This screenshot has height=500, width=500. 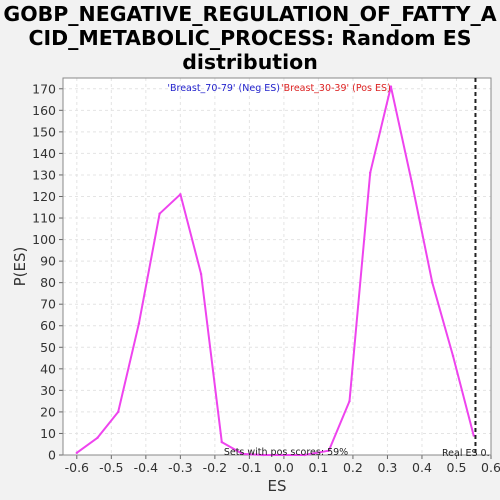 What do you see at coordinates (180, 467) in the screenshot?
I see `x-tick-label: -0.3` at bounding box center [180, 467].